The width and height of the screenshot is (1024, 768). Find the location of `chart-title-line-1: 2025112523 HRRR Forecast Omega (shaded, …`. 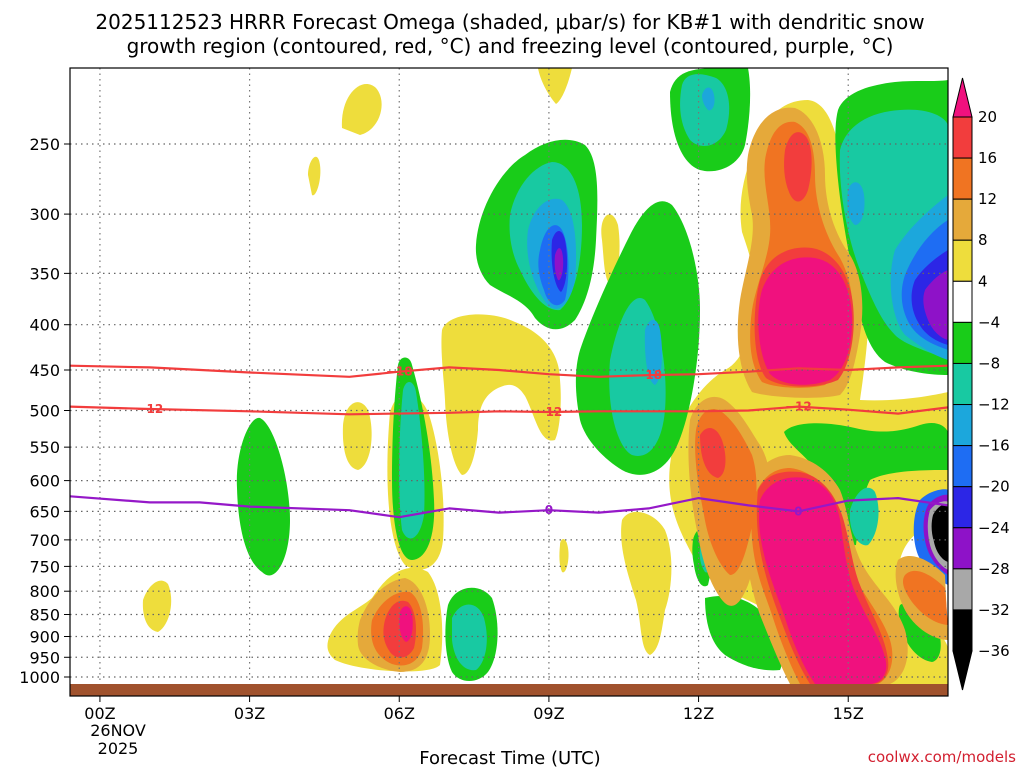

chart-title-line-1: 2025112523 HRRR Forecast Omega (shaded, … is located at coordinates (509, 22).